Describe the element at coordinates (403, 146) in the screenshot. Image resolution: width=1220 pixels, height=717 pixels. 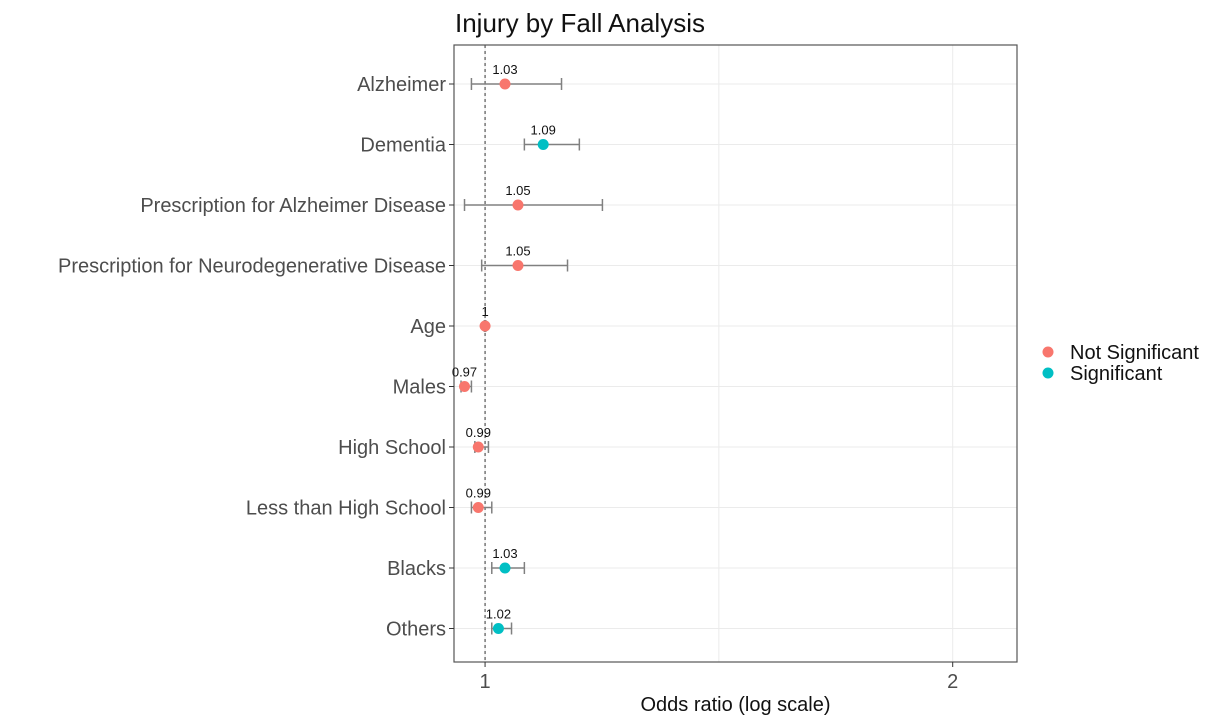
I see `category-label: Dementia` at that location.